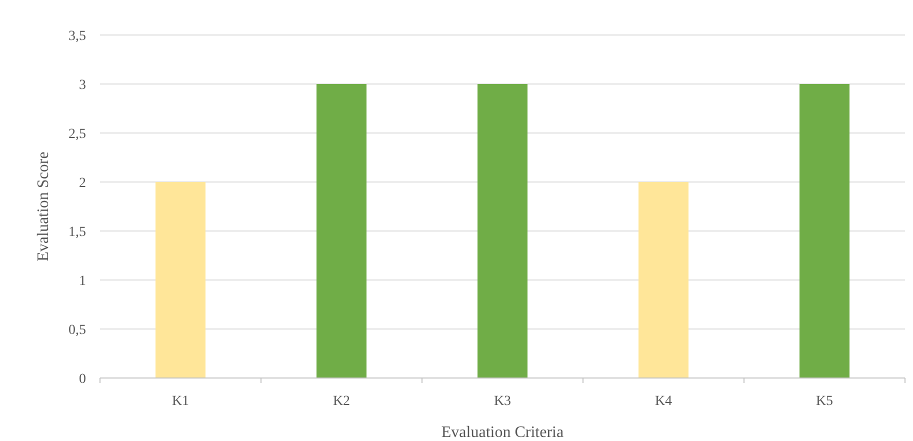 Image resolution: width=913 pixels, height=441 pixels. What do you see at coordinates (503, 401) in the screenshot?
I see `x-tick-label: K3` at bounding box center [503, 401].